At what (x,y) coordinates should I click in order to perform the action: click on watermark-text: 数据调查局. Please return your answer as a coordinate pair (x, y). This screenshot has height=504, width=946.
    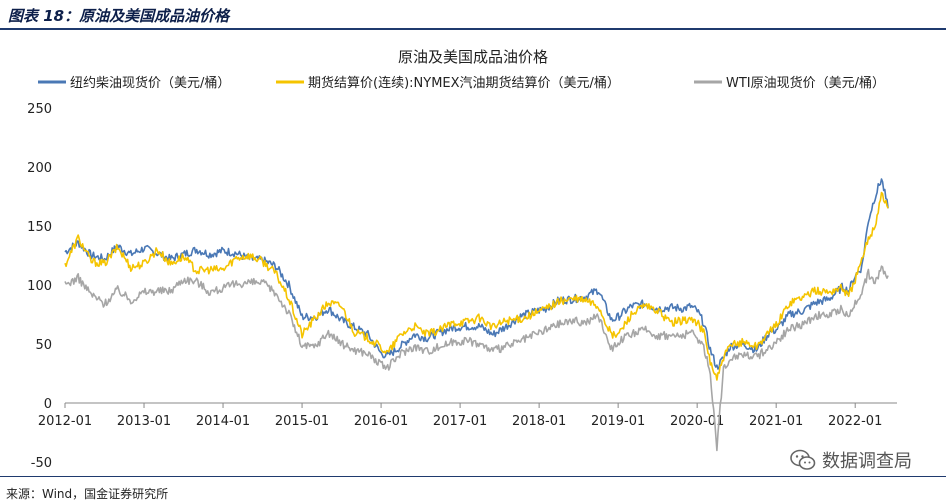
    Looking at the image, I should click on (867, 461).